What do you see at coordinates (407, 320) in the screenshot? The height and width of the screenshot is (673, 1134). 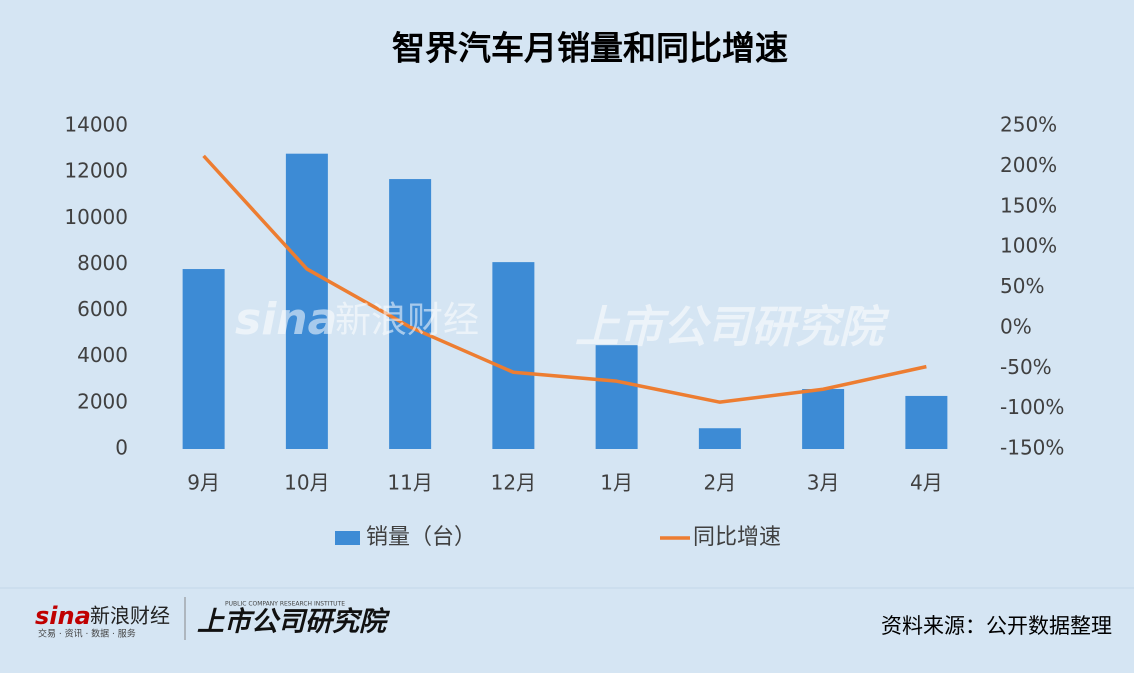 I see `watermark-name: 新浪财经` at bounding box center [407, 320].